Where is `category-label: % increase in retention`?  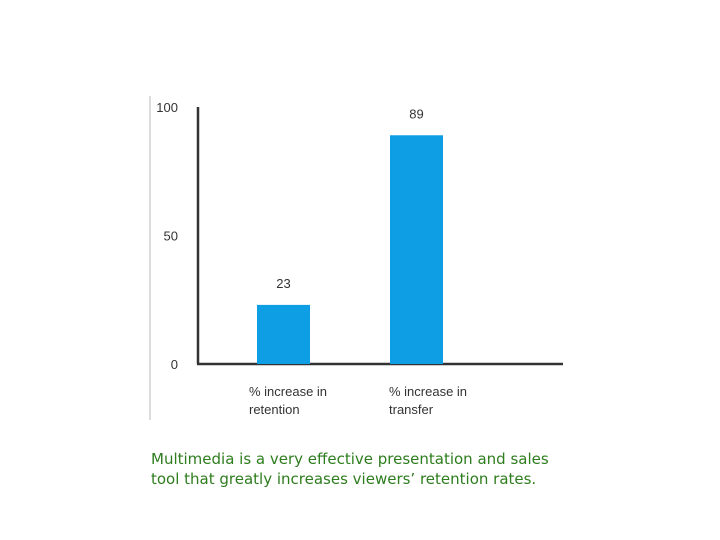 category-label: % increase in retention is located at coordinates (288, 400).